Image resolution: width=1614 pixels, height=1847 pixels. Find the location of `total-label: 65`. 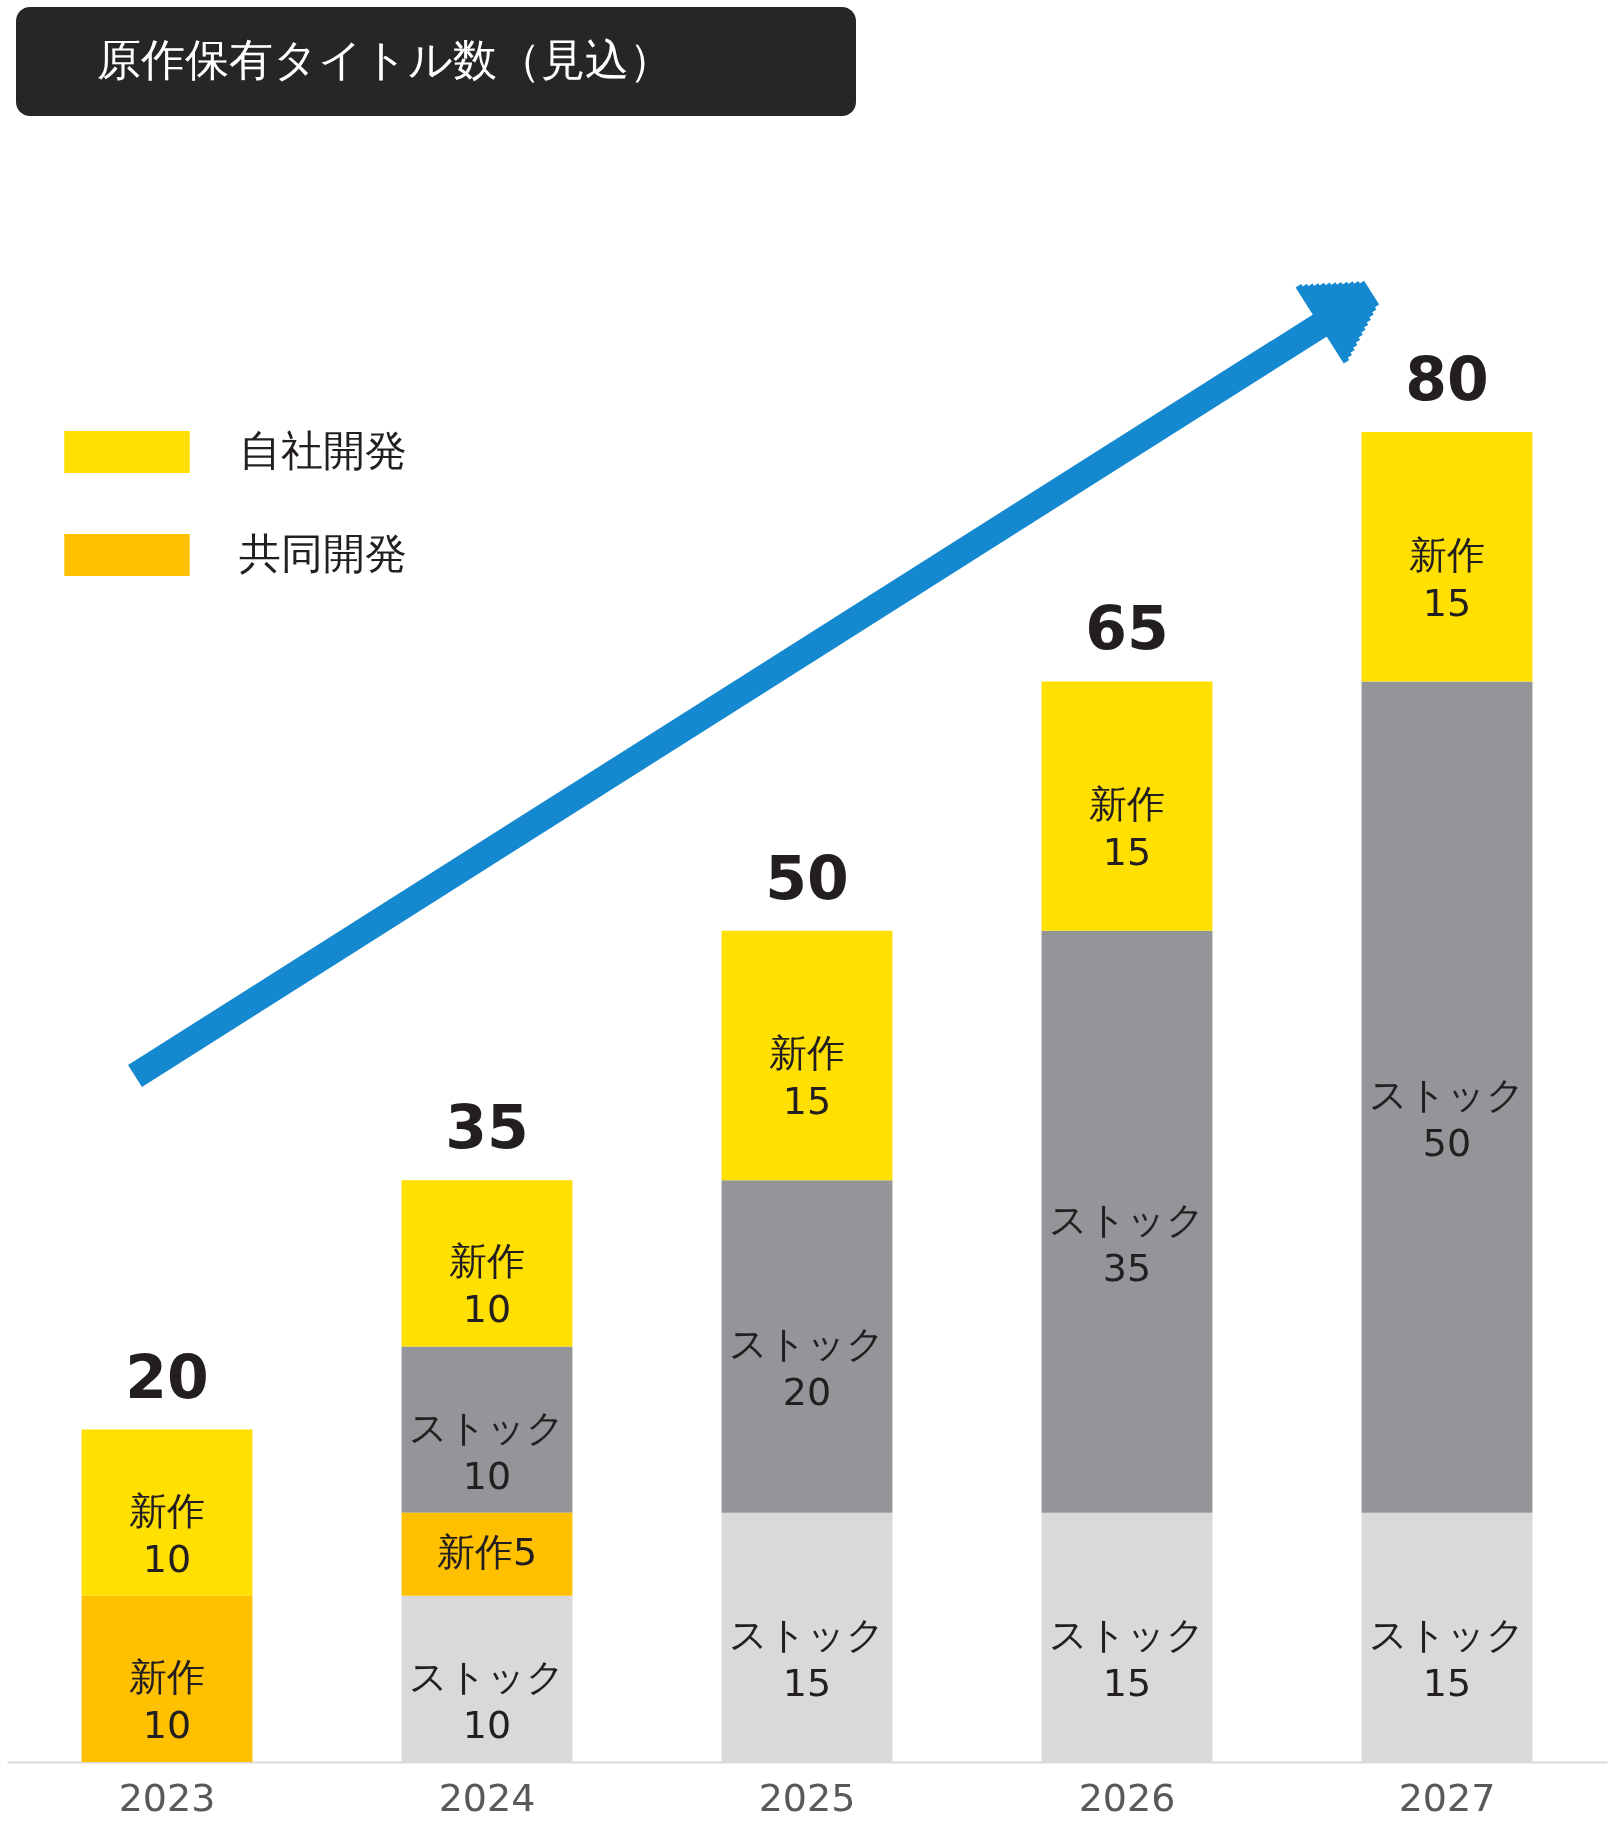

total-label: 65 is located at coordinates (1127, 628).